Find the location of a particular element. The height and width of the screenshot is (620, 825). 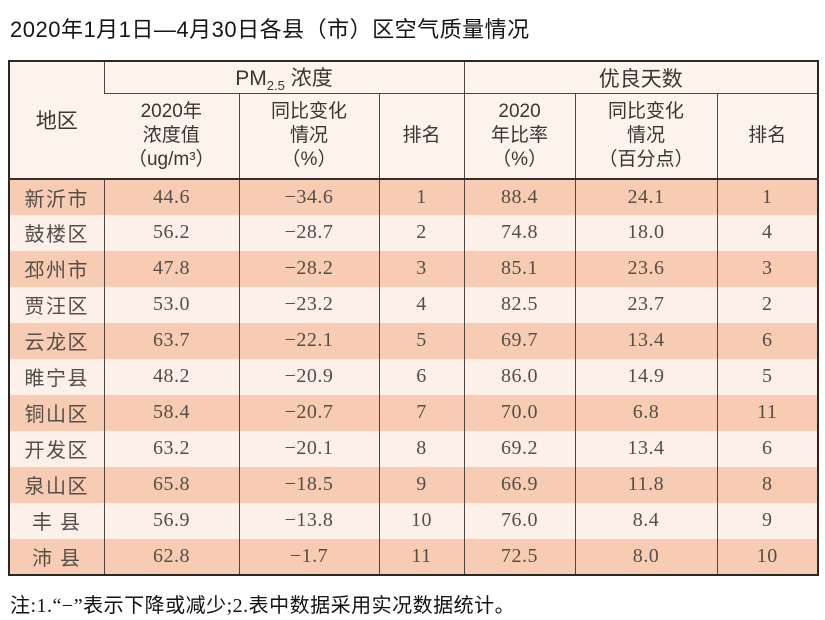

region-cell: 贾汪区 is located at coordinates (56, 304).